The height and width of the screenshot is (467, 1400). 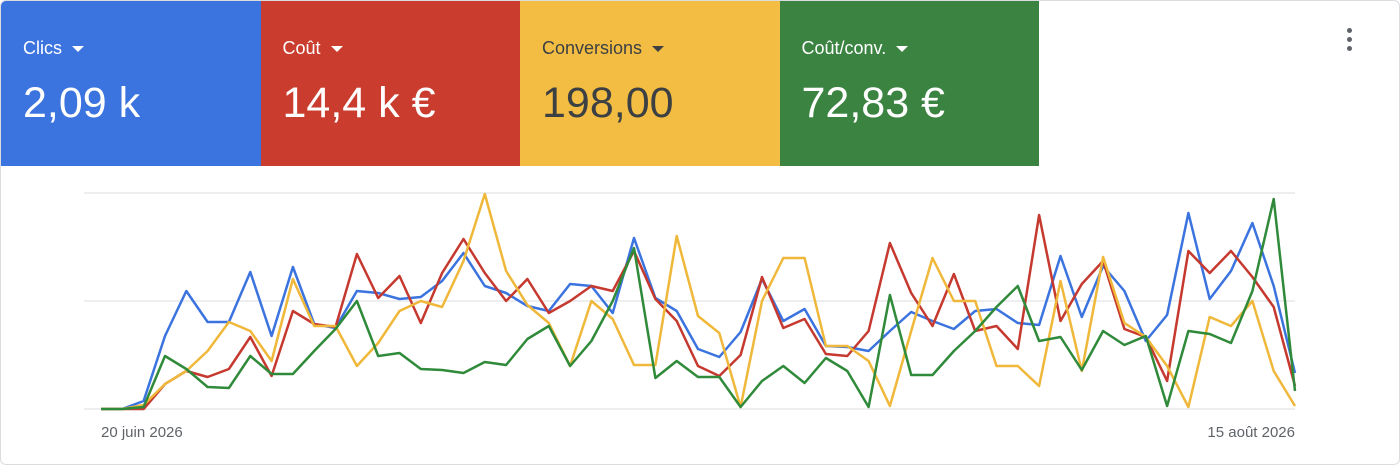 I want to click on x-tick-label: 20 juin 2026, so click(x=142, y=432).